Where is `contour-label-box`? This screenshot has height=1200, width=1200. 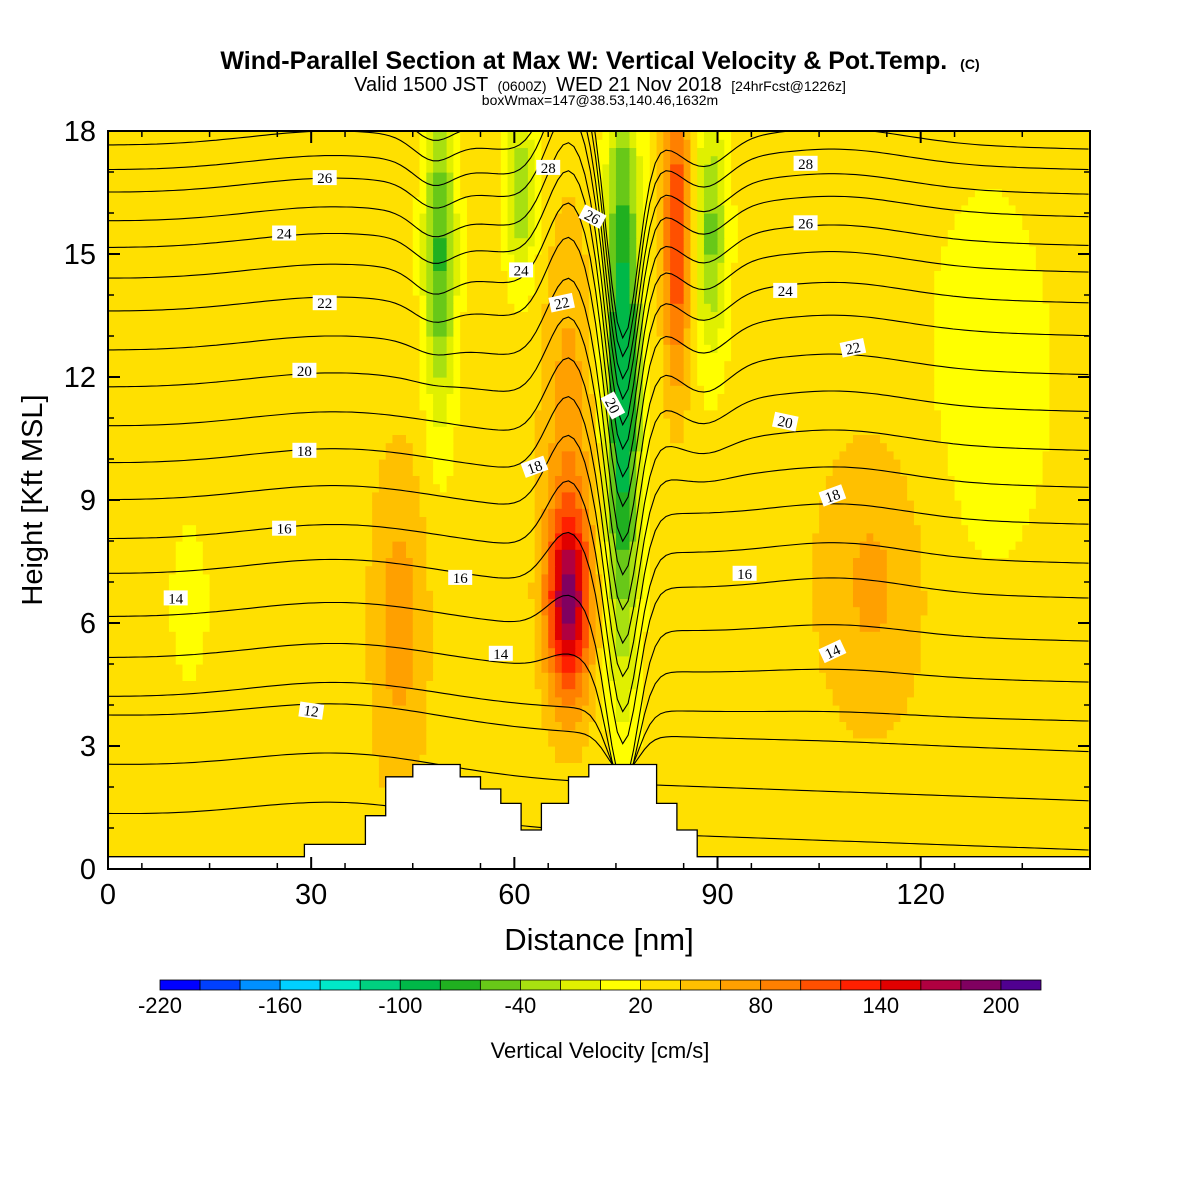 contour-label-box is located at coordinates (805, 163).